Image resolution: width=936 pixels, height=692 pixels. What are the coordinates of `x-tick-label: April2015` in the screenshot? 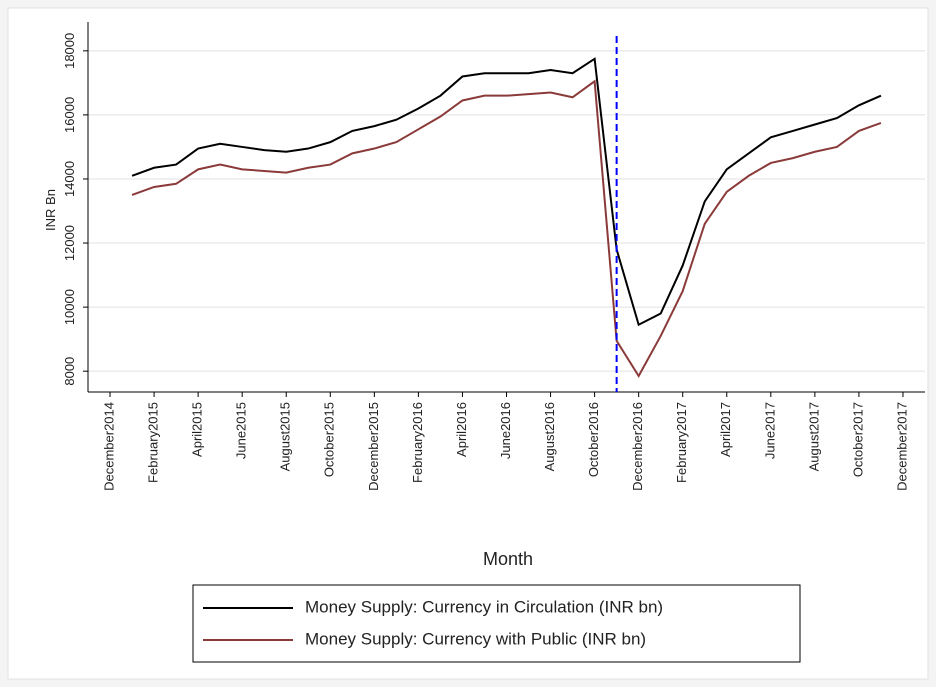 It's located at (197, 429).